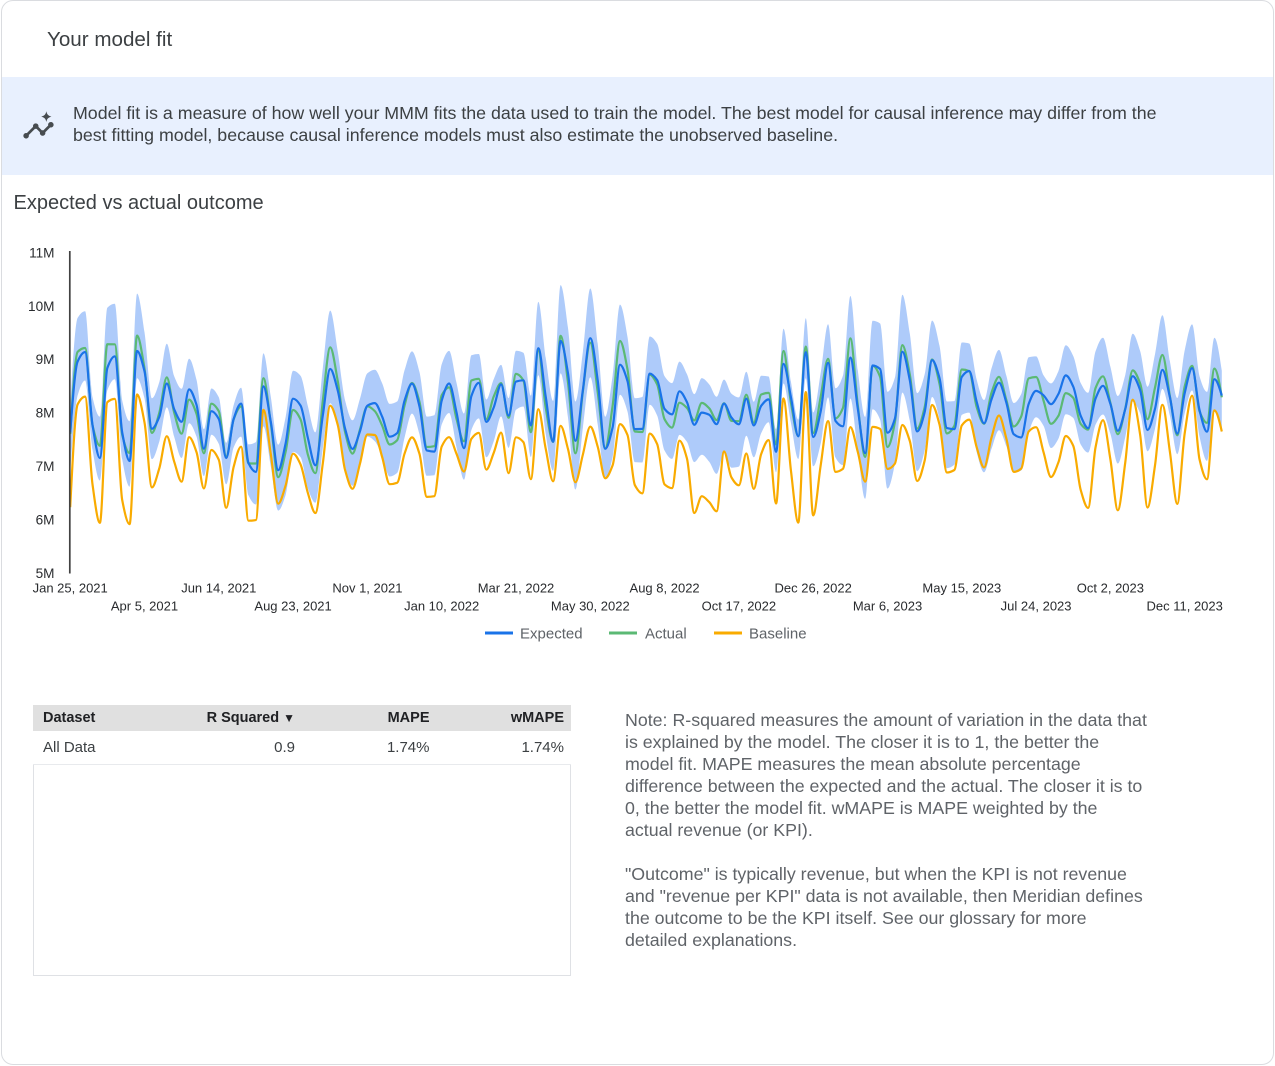  Describe the element at coordinates (551, 634) in the screenshot. I see `svg-text: Expected` at that location.